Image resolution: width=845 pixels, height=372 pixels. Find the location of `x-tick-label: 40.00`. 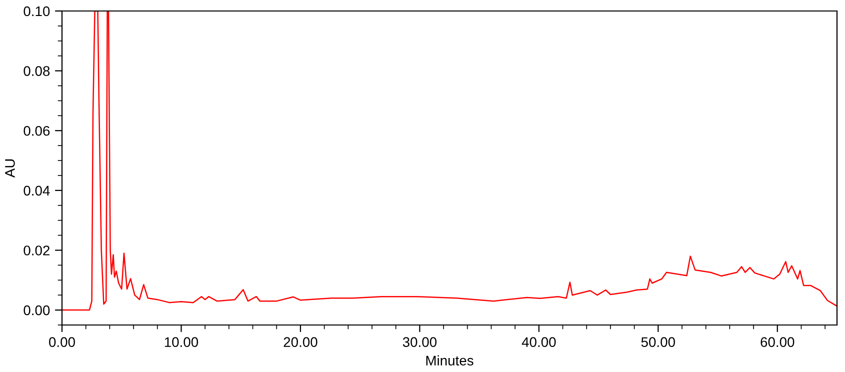

x-tick-label: 40.00 is located at coordinates (539, 342).